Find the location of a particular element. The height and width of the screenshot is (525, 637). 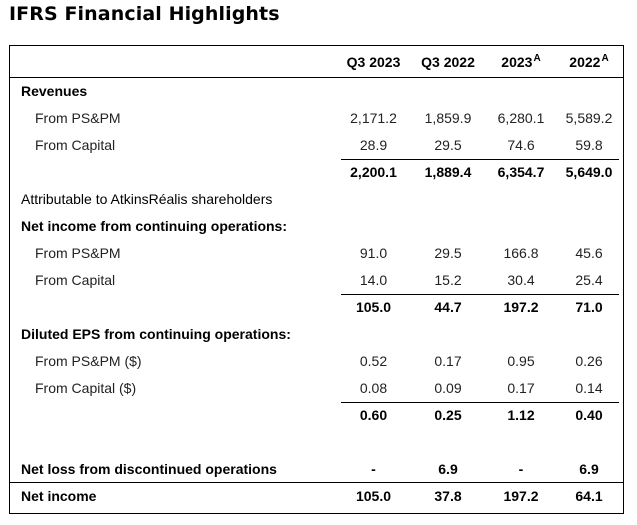

table-row: Net income from continuing operations: is located at coordinates (316, 226).